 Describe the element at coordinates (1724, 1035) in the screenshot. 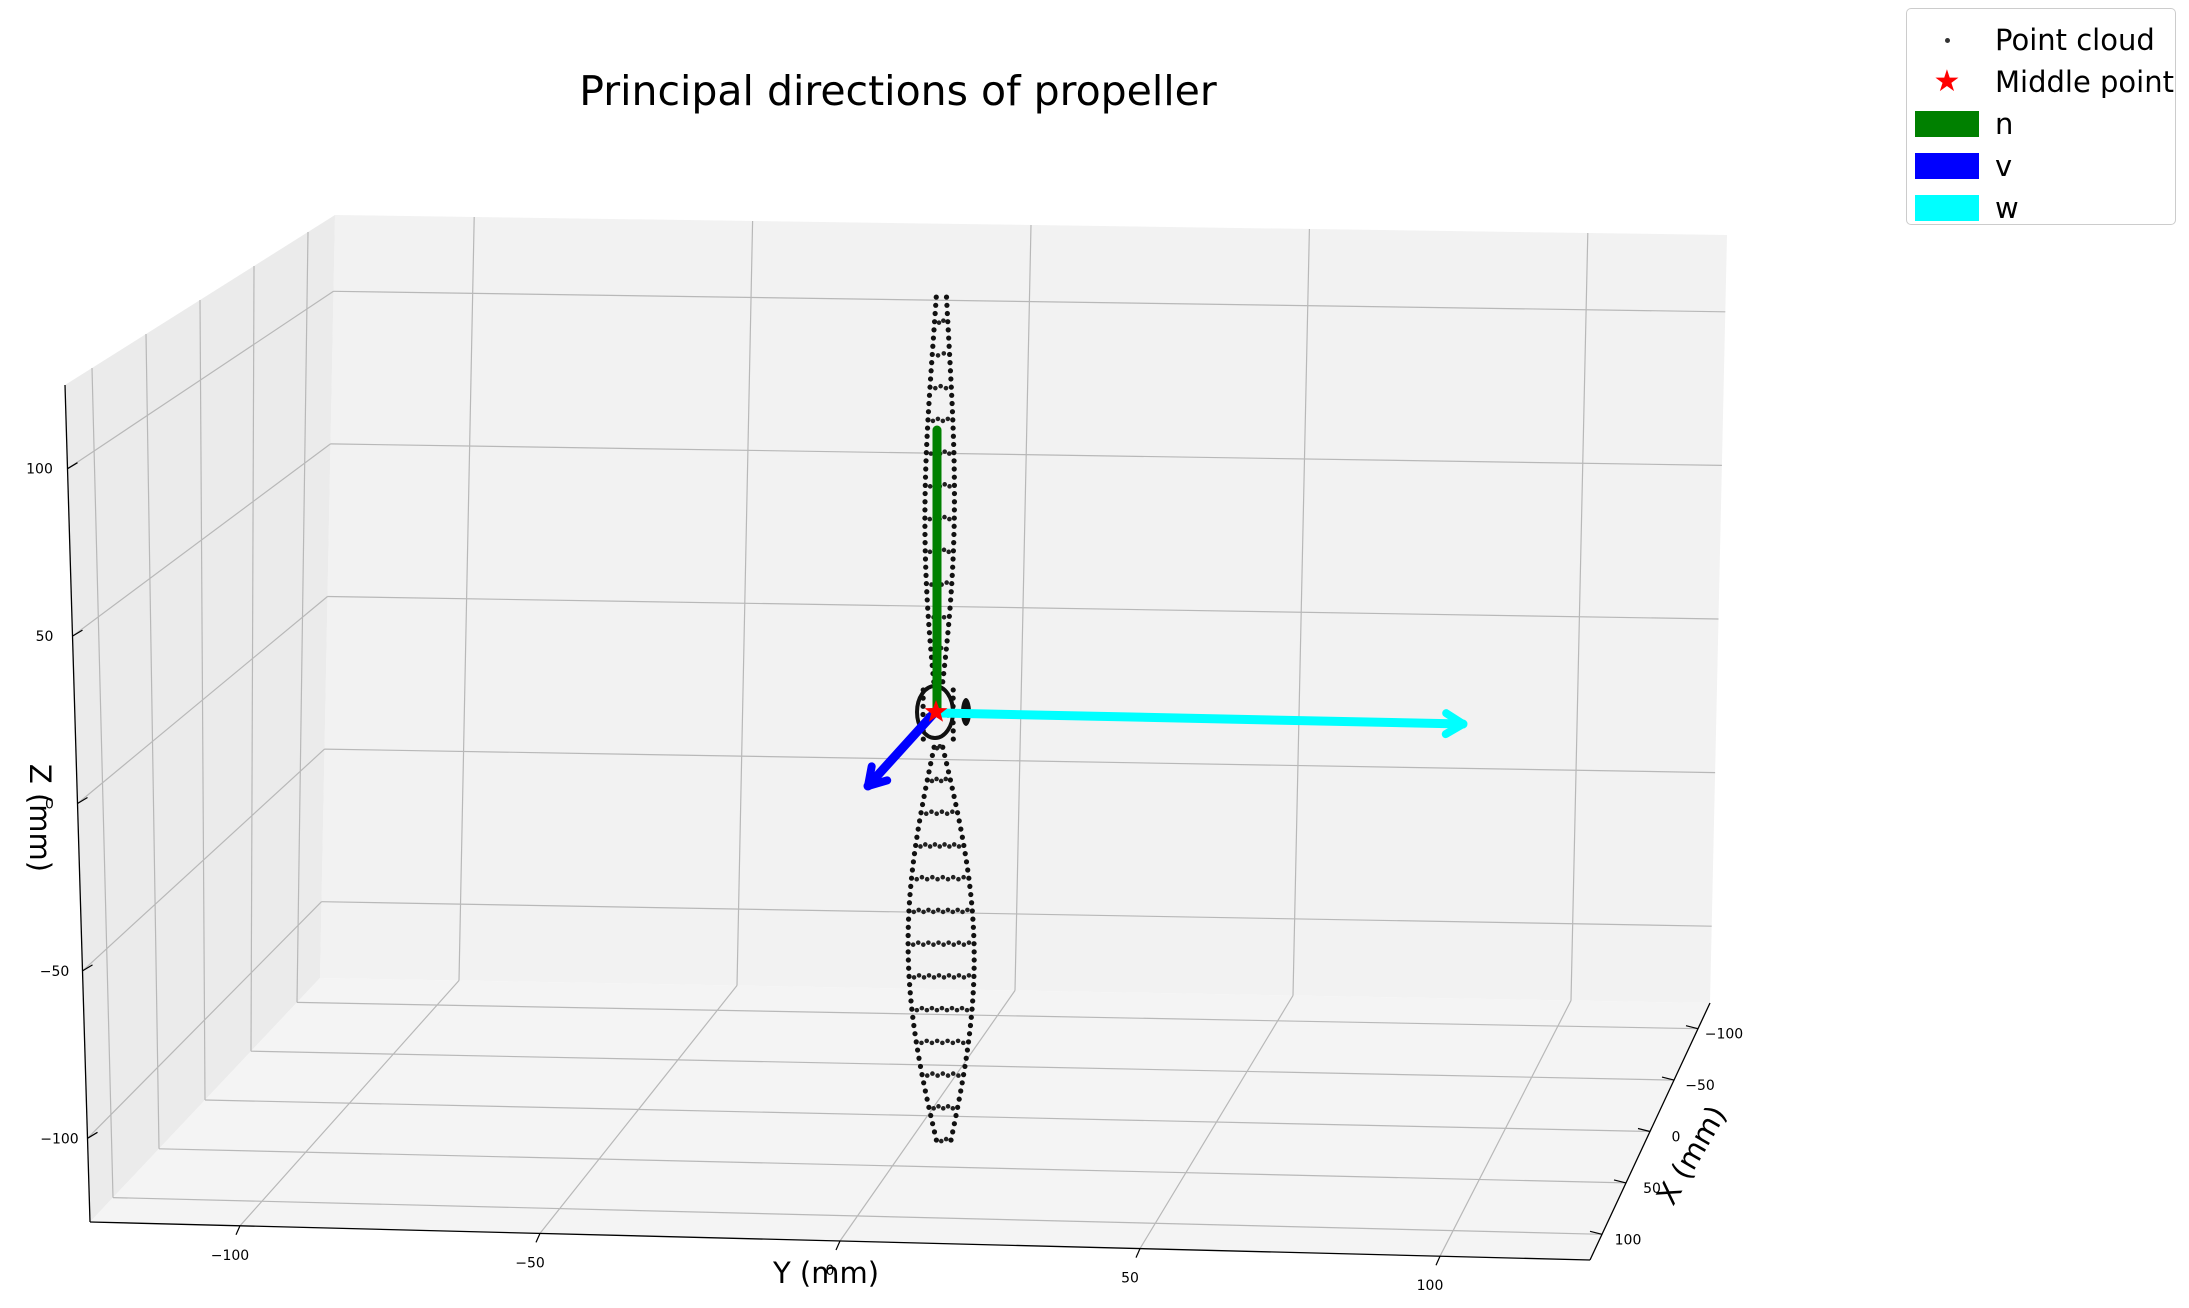

I see `x-tick-label: −100` at that location.